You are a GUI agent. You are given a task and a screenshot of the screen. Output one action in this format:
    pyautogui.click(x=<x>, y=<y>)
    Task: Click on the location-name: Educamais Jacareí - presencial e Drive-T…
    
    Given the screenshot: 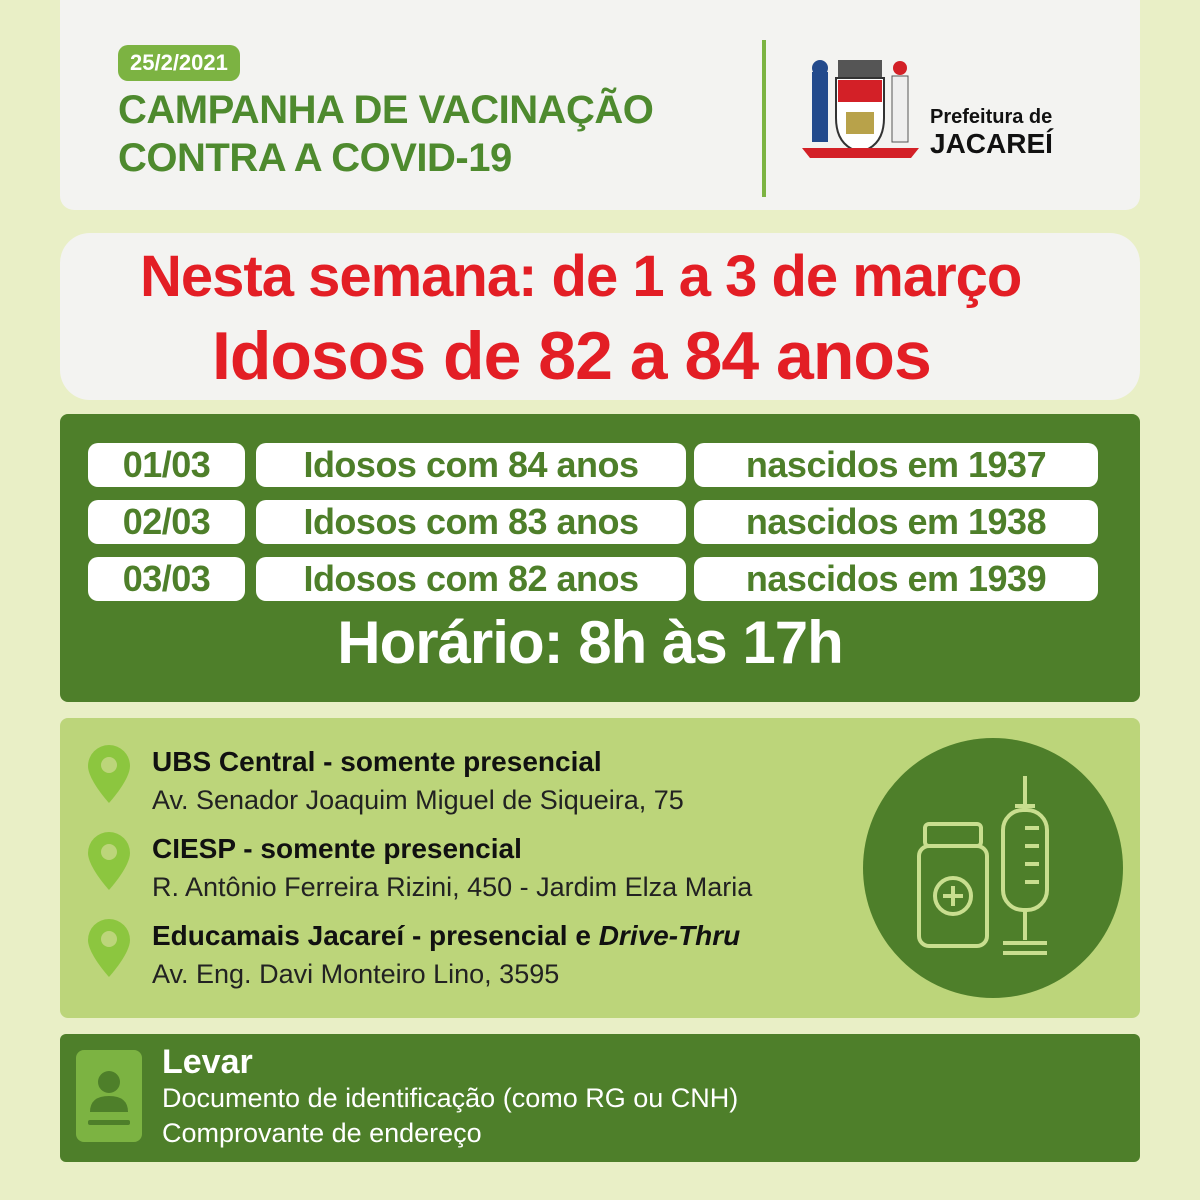 What is the action you would take?
    pyautogui.click(x=446, y=936)
    